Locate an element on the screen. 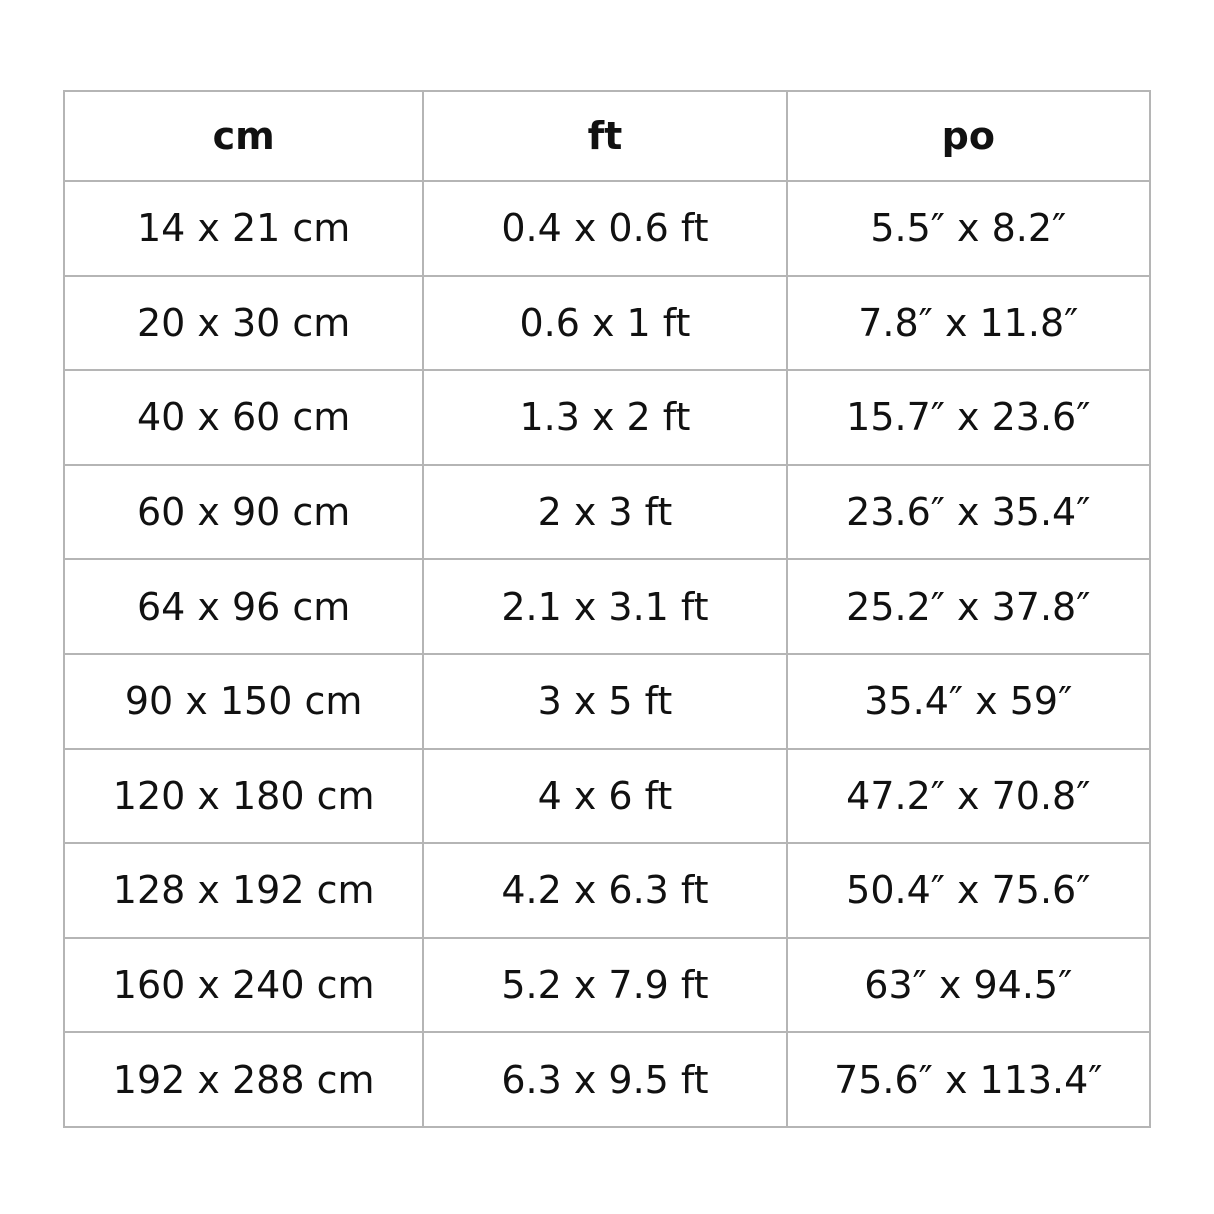  cell-ft: 6.3 x 9.5 ft is located at coordinates (605, 1079).